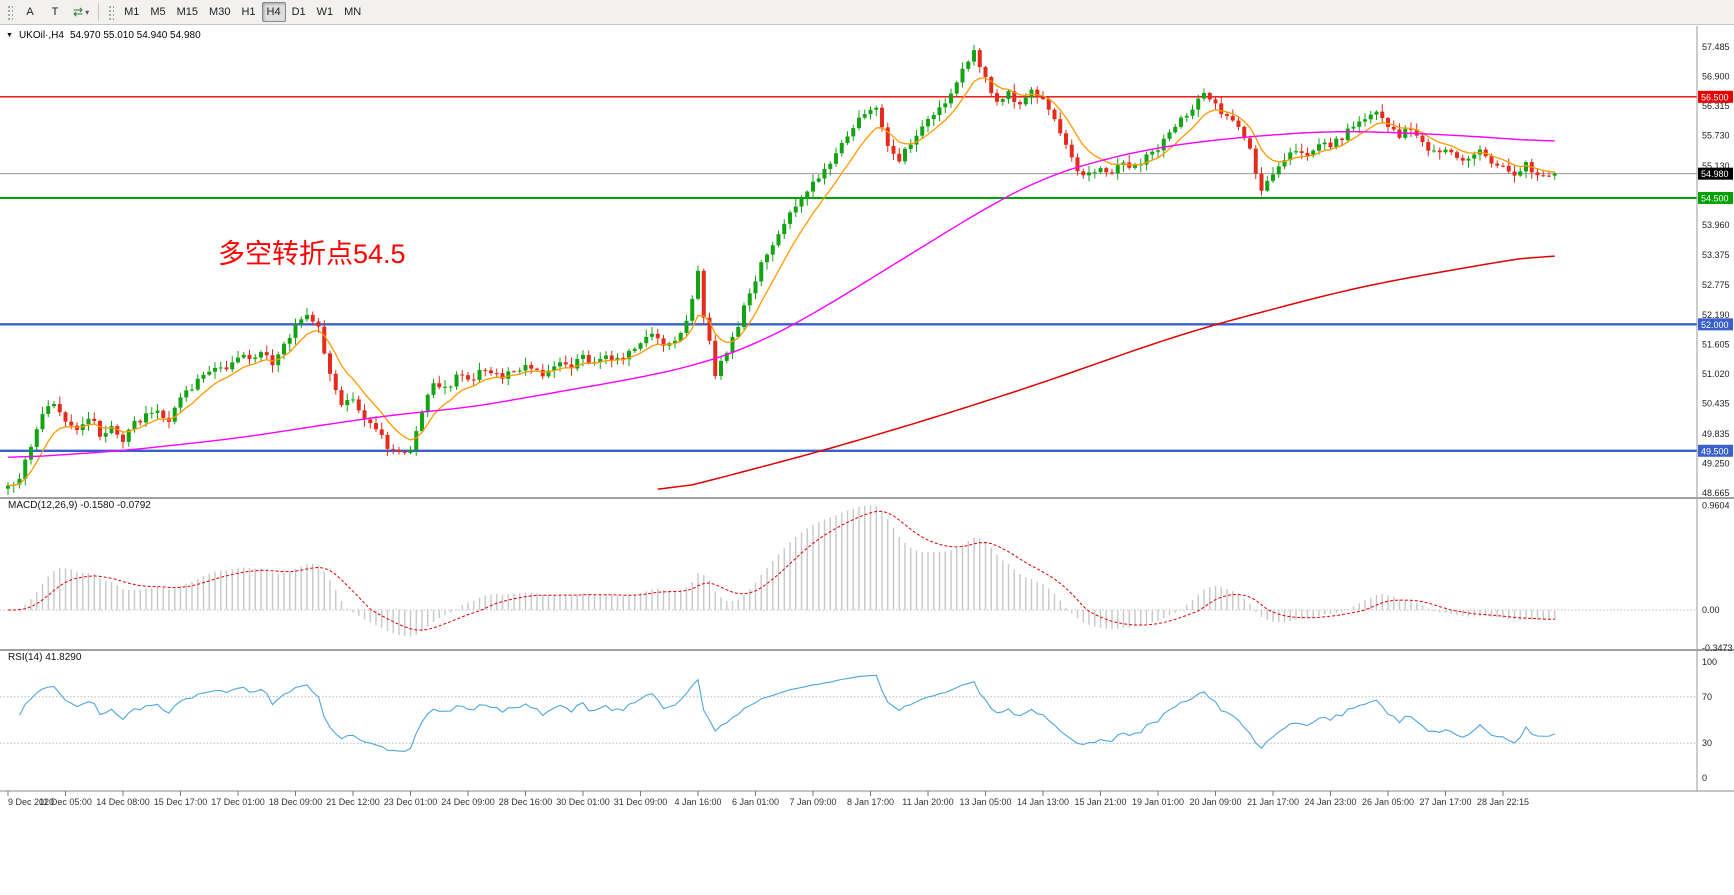  I want to click on rsi-indicator-label: RSI(14) 41.8290, so click(44, 657).